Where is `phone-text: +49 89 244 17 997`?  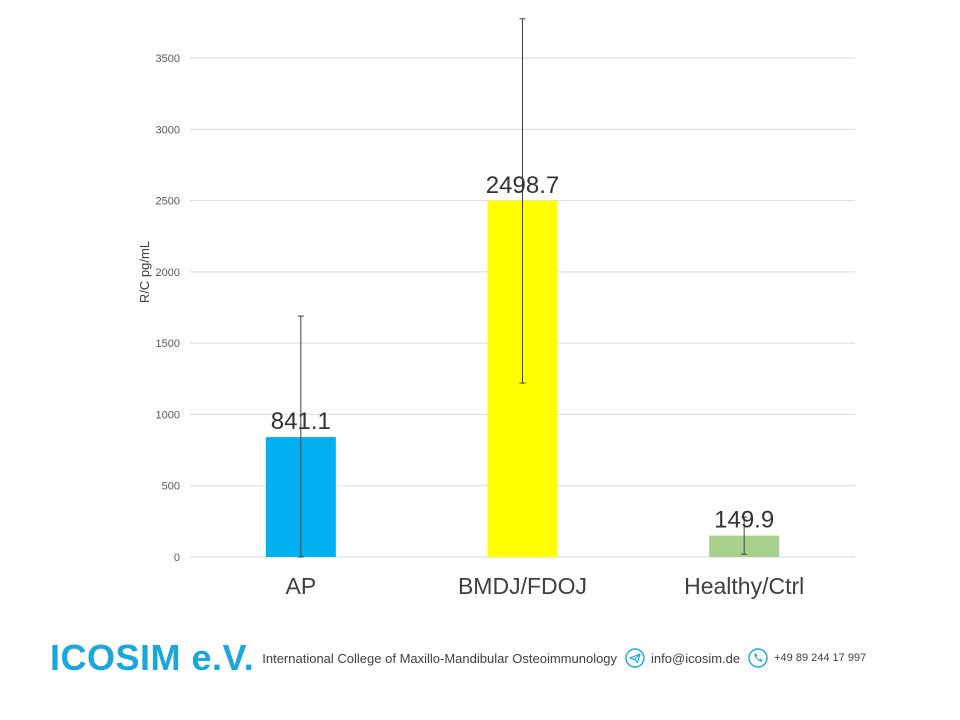 phone-text: +49 89 244 17 997 is located at coordinates (820, 658).